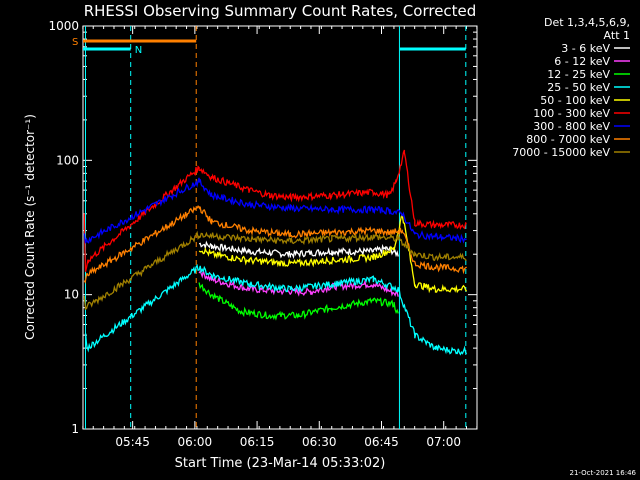 The height and width of the screenshot is (480, 640). Describe the element at coordinates (571, 113) in the screenshot. I see `legend-label: 100 - 300 keV` at that location.